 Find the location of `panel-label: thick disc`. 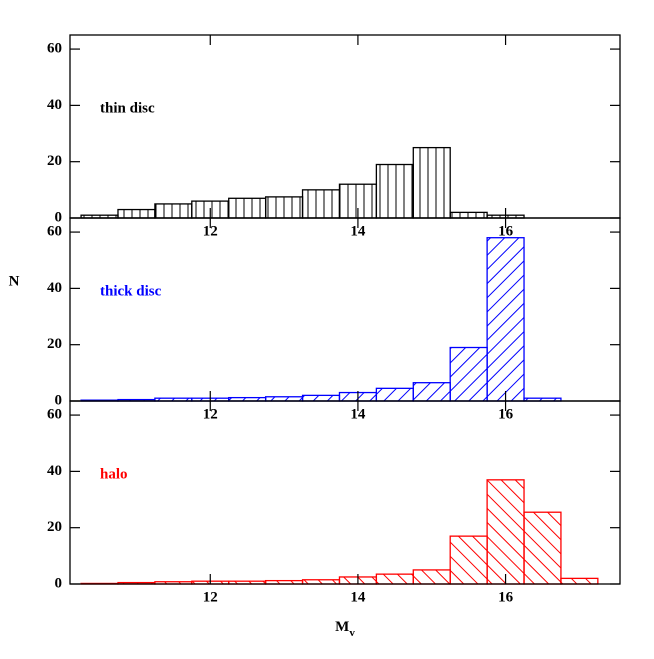

panel-label: thick disc is located at coordinates (131, 291).